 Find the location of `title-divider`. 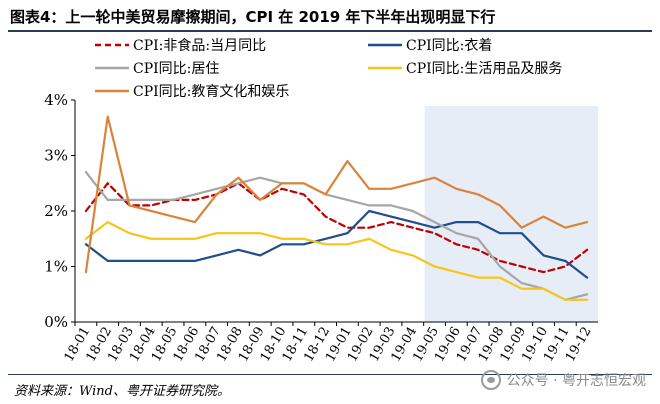

title-divider is located at coordinates (330, 31).